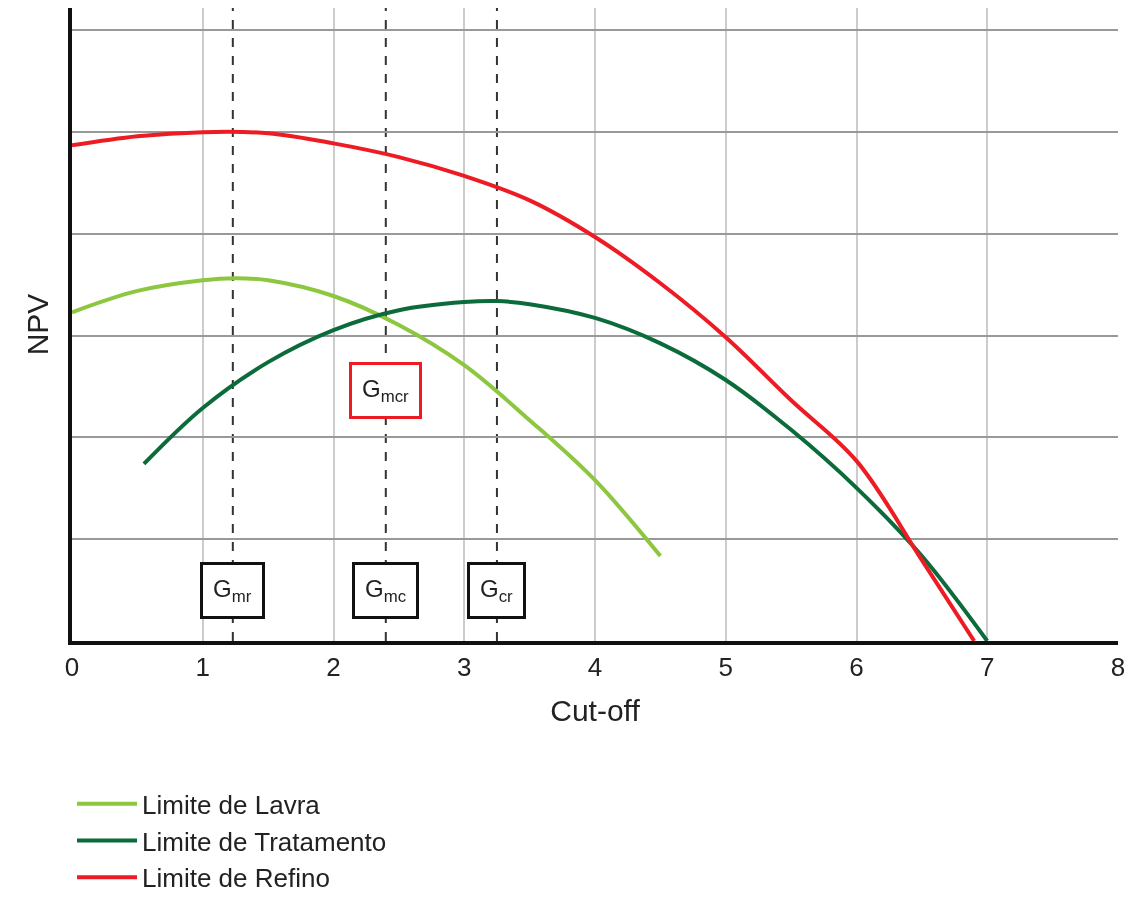  I want to click on ref-line-label: G$_{mr}$, so click(232, 591).